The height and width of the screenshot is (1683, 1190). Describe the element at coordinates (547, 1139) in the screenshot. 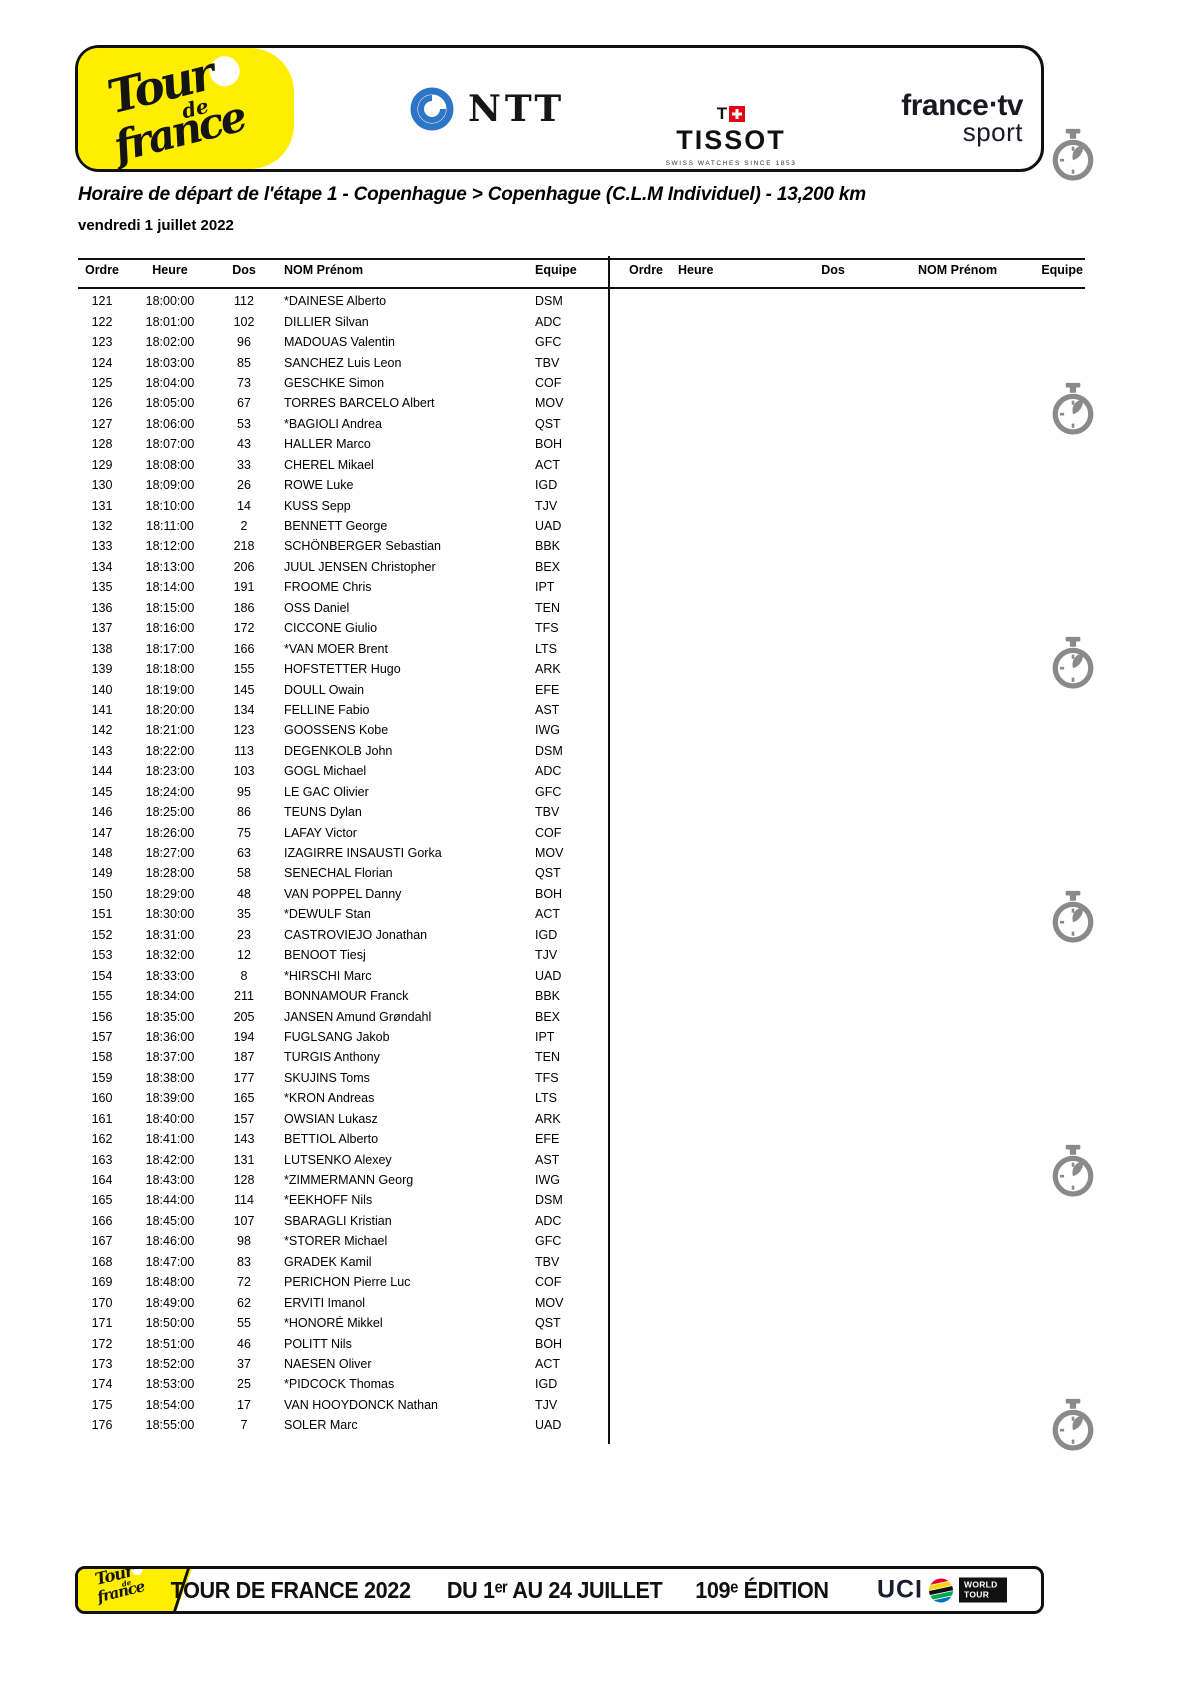

I see `cell-equipe: EFE` at that location.